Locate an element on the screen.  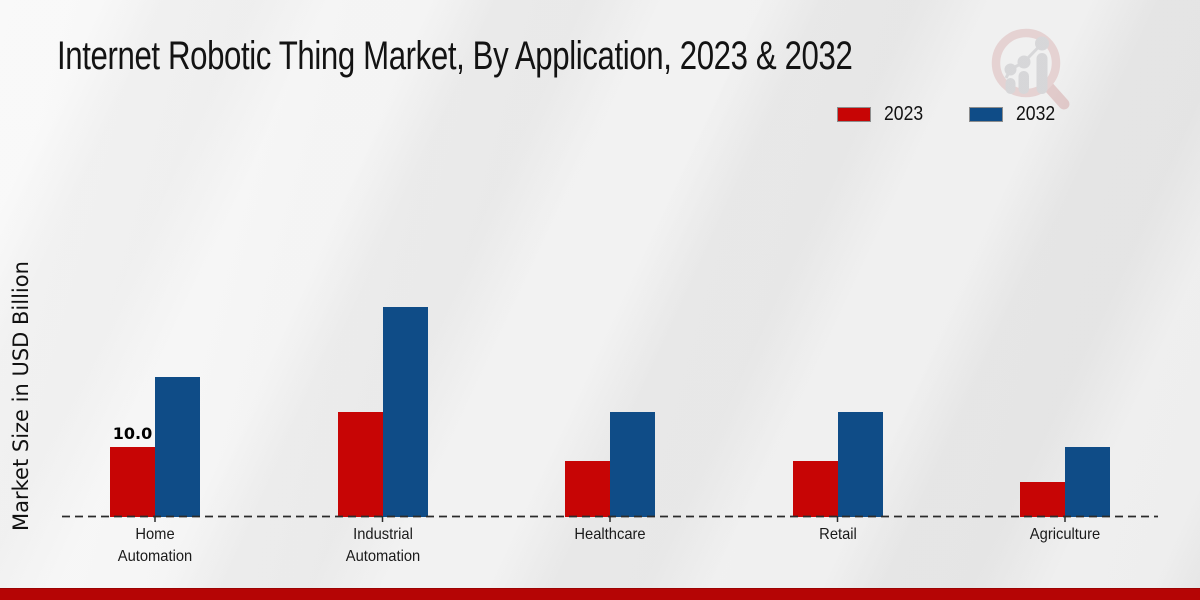
bar-2023-healthcare is located at coordinates (587, 489).